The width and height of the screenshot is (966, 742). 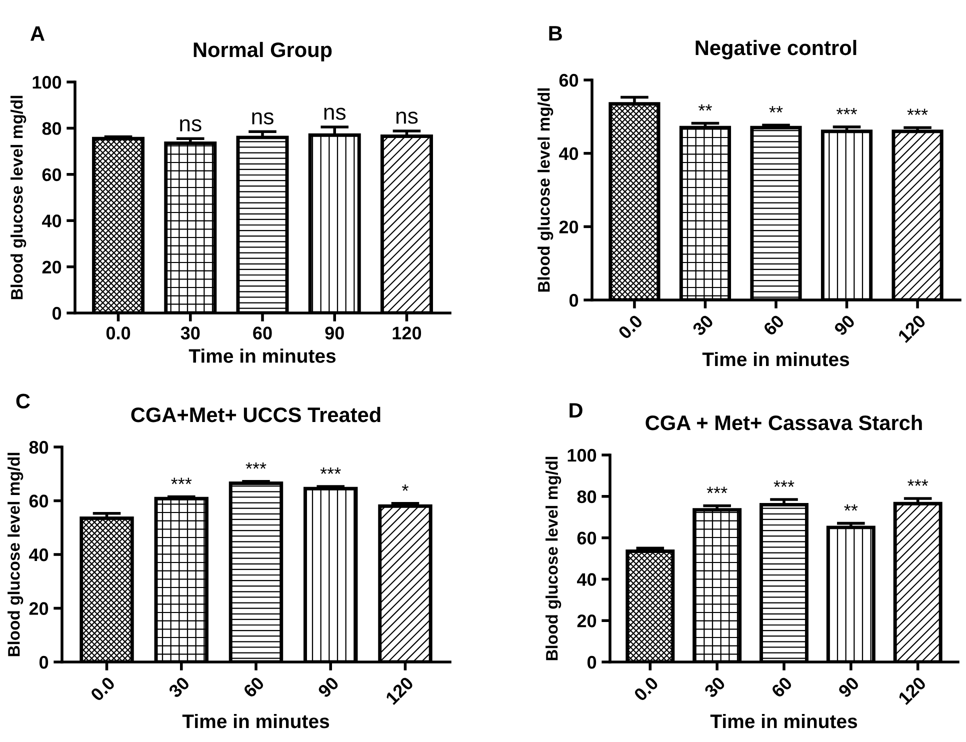 I want to click on text: D, so click(x=576, y=410).